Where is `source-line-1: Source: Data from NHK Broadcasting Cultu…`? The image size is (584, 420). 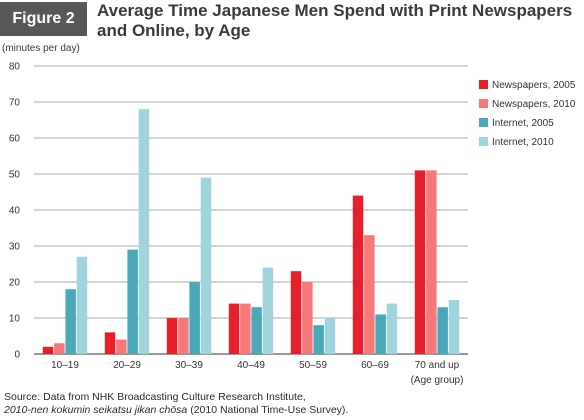
source-line-1: Source: Data from NHK Broadcasting Cultu… is located at coordinates (155, 397).